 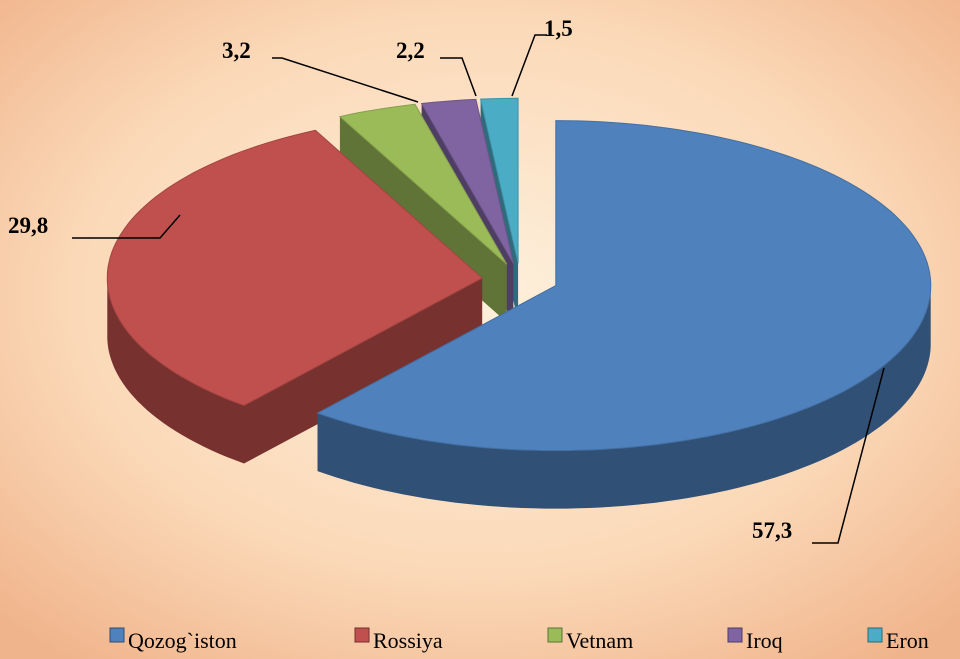 I want to click on data-label: 2,2, so click(x=410, y=50).